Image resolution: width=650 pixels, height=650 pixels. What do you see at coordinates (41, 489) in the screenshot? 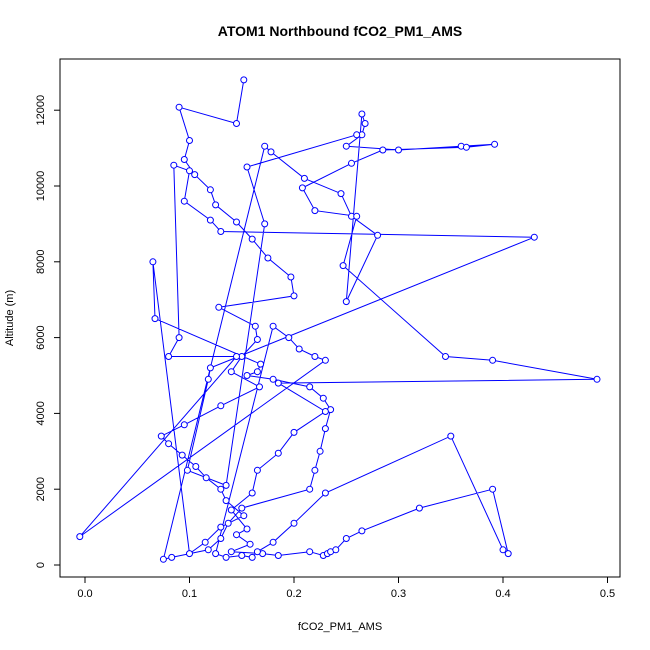
I see `y-tick-label: 2000` at bounding box center [41, 489].